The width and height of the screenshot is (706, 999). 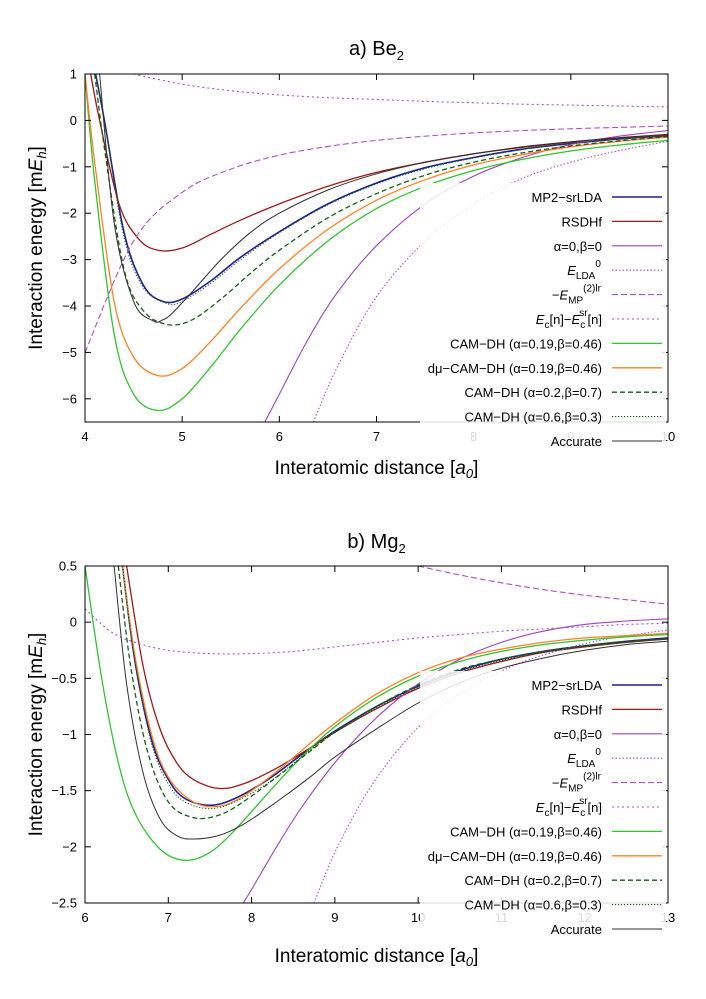 I want to click on legend-label: Accurate, so click(x=576, y=441).